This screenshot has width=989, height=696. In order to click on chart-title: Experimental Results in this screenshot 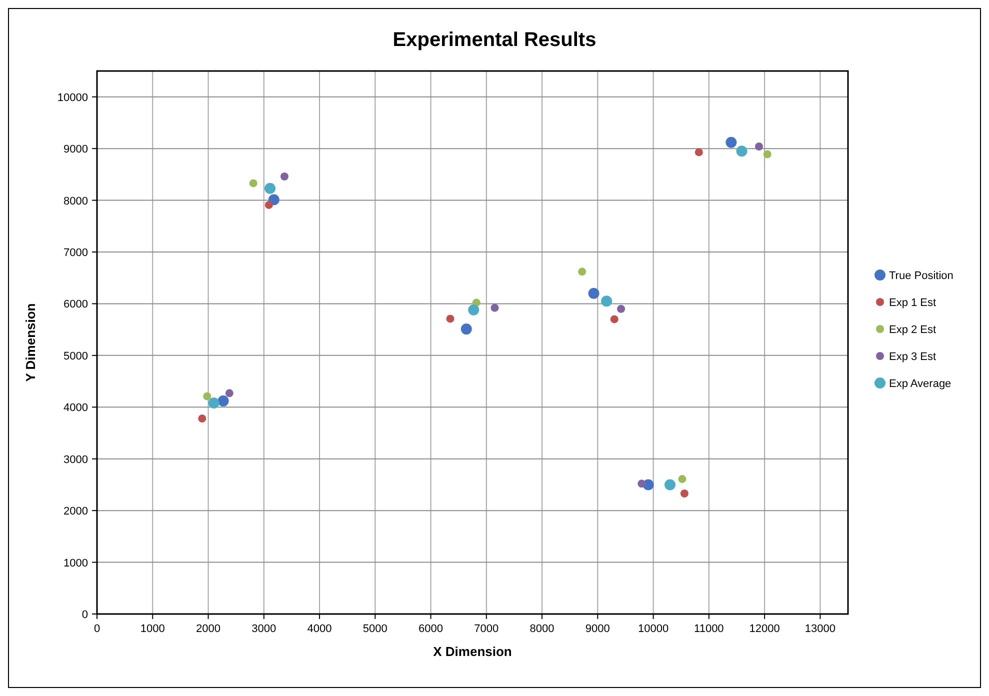, I will do `click(494, 40)`.